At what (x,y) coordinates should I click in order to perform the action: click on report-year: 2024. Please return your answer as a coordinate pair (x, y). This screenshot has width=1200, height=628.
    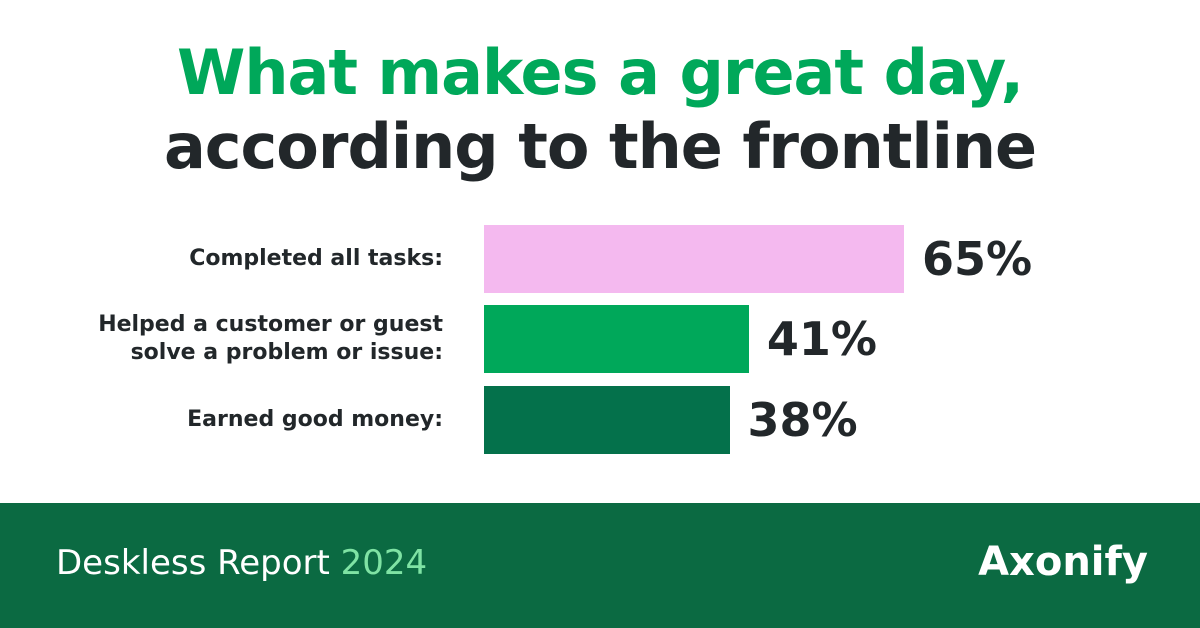
    Looking at the image, I should click on (384, 563).